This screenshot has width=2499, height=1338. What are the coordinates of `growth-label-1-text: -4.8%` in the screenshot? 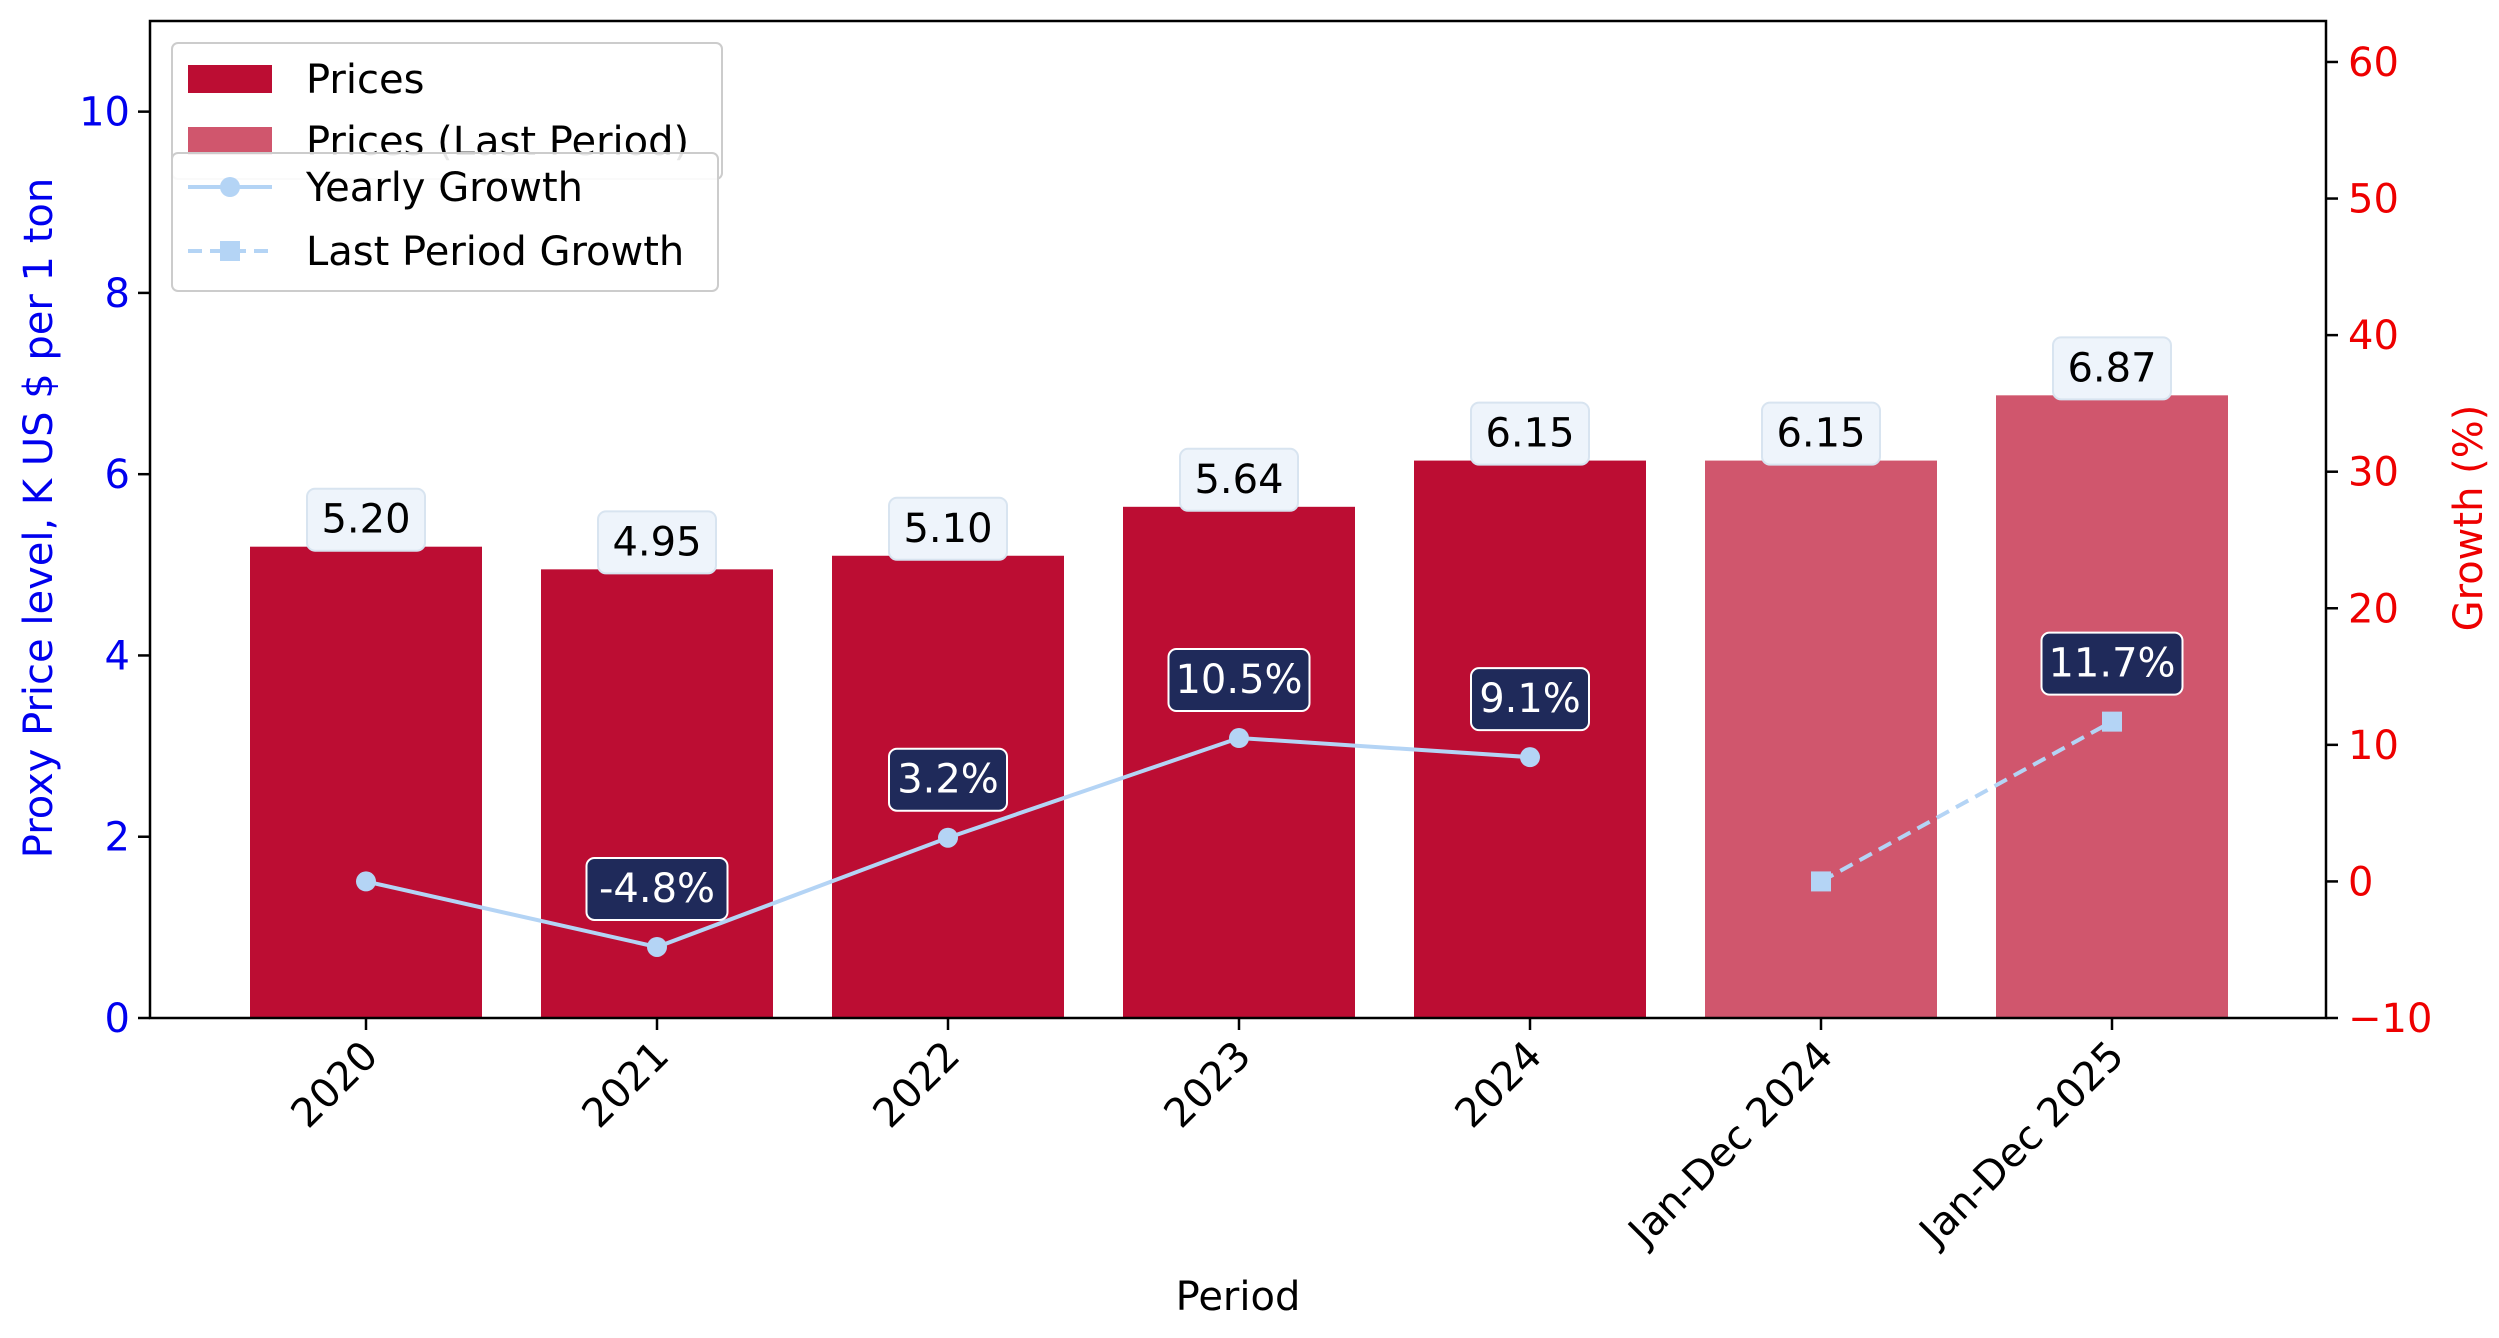 It's located at (657, 889).